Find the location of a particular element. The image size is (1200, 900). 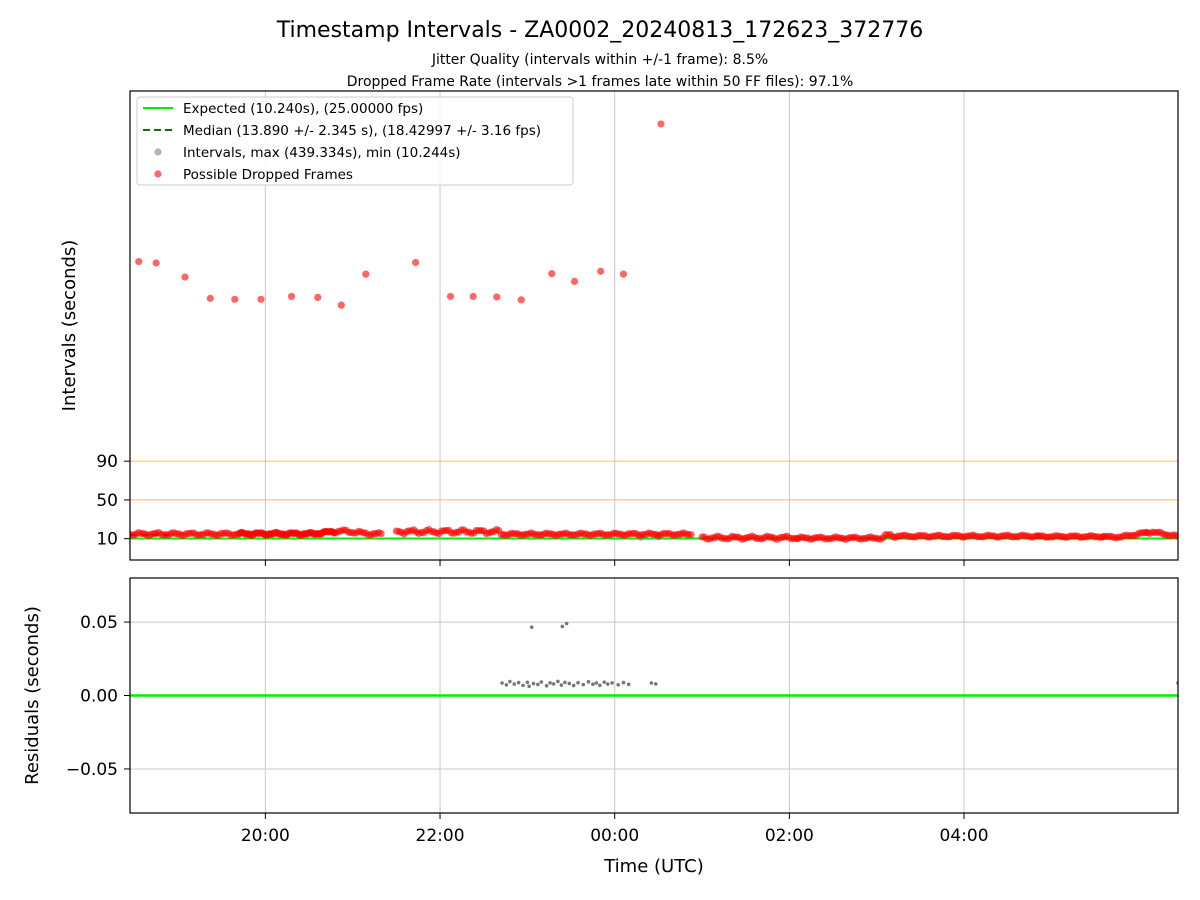

x-tick-label: 20:00 is located at coordinates (265, 836).